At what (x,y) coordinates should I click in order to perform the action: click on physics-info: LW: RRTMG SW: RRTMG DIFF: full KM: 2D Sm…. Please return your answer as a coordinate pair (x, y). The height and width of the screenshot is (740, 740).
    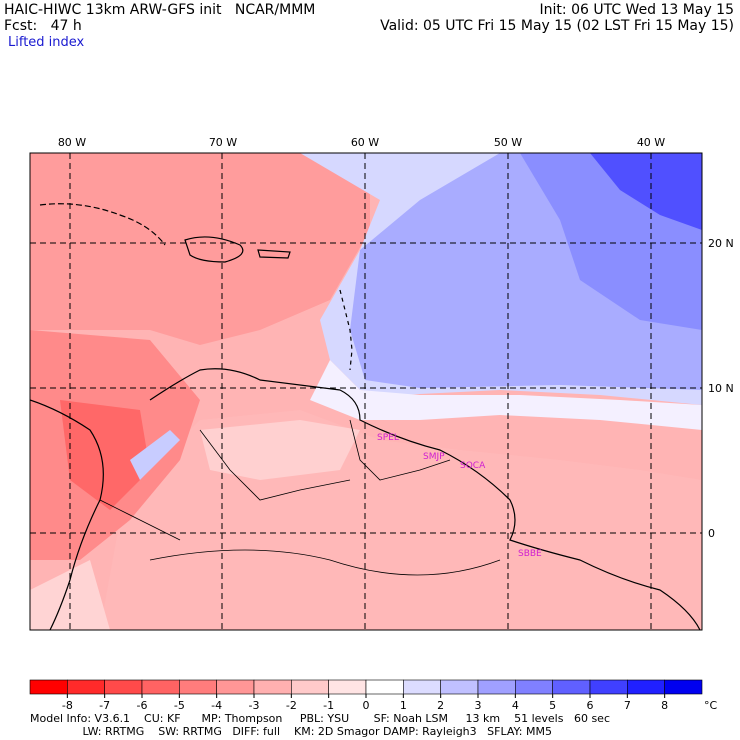
    Looking at the image, I should click on (291, 731).